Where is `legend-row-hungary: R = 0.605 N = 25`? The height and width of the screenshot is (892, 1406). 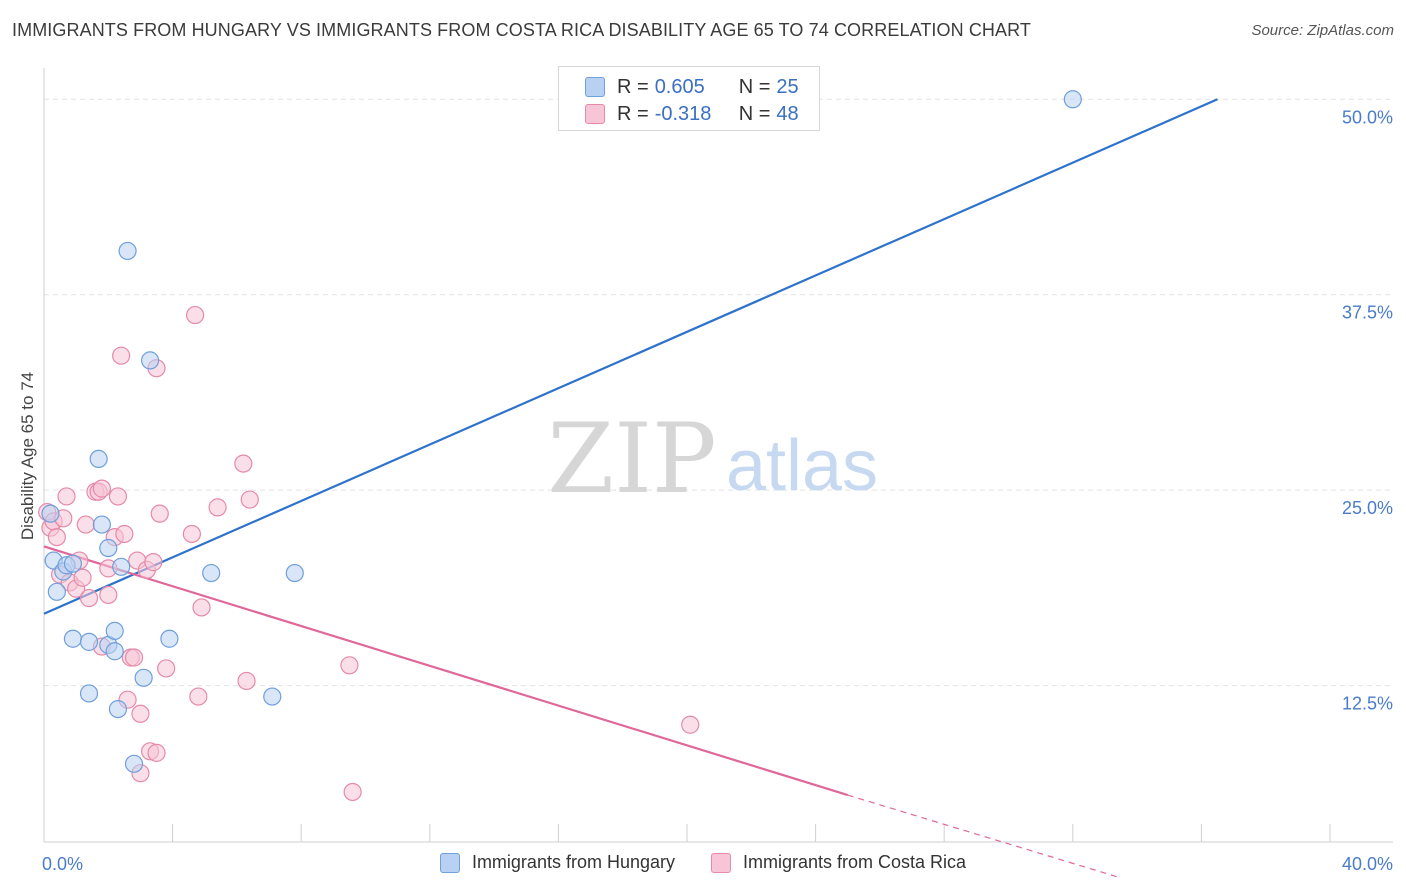 legend-row-hungary: R = 0.605 N = 25 is located at coordinates (715, 87).